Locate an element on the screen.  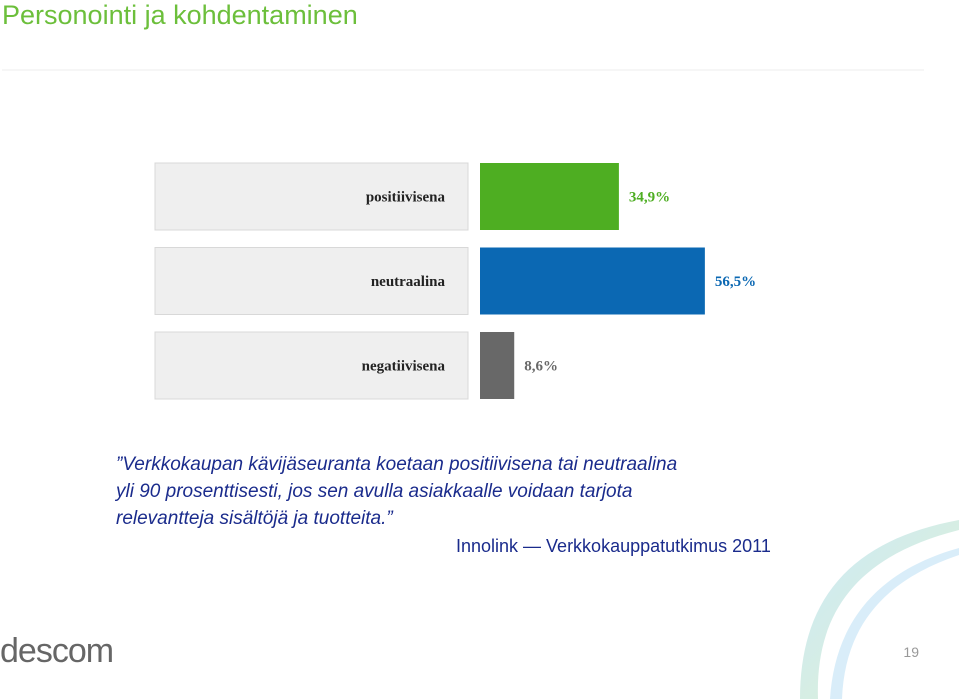
quote-line: relevantteja sisältöjä ja tuotteita.” is located at coordinates (255, 518).